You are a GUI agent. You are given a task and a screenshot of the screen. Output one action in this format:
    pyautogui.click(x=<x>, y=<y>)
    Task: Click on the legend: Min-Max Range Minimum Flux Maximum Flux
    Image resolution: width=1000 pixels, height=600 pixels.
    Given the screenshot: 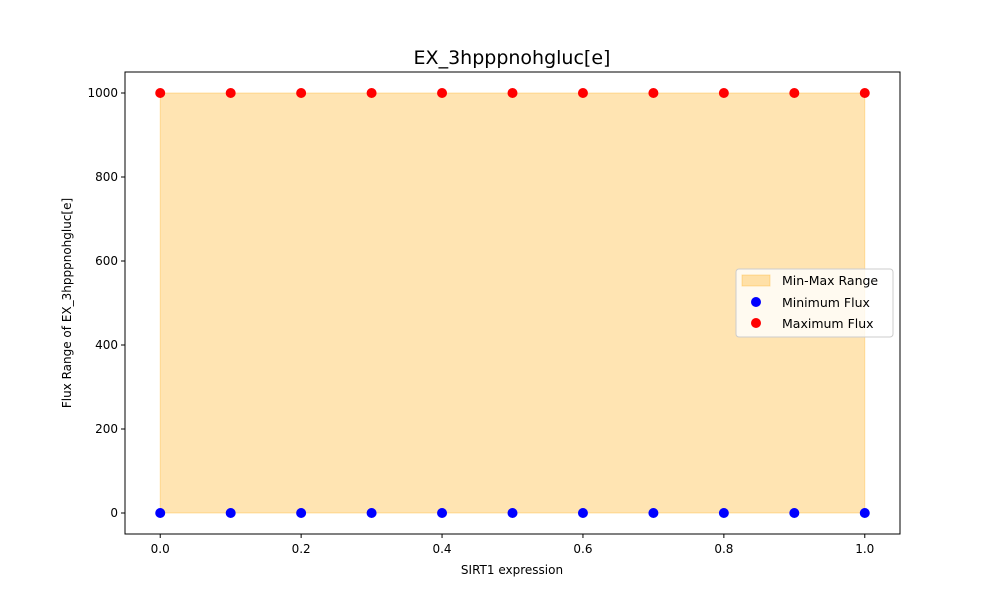 What is the action you would take?
    pyautogui.click(x=814, y=303)
    